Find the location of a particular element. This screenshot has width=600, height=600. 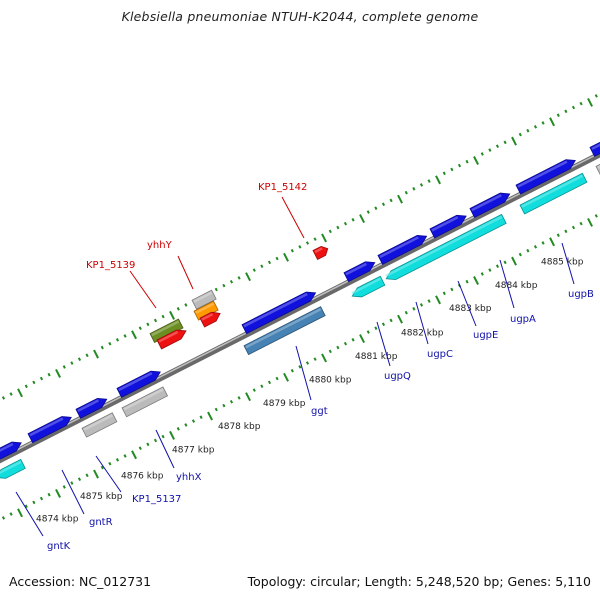

gene-label-gntk: gntK is located at coordinates (59, 546).